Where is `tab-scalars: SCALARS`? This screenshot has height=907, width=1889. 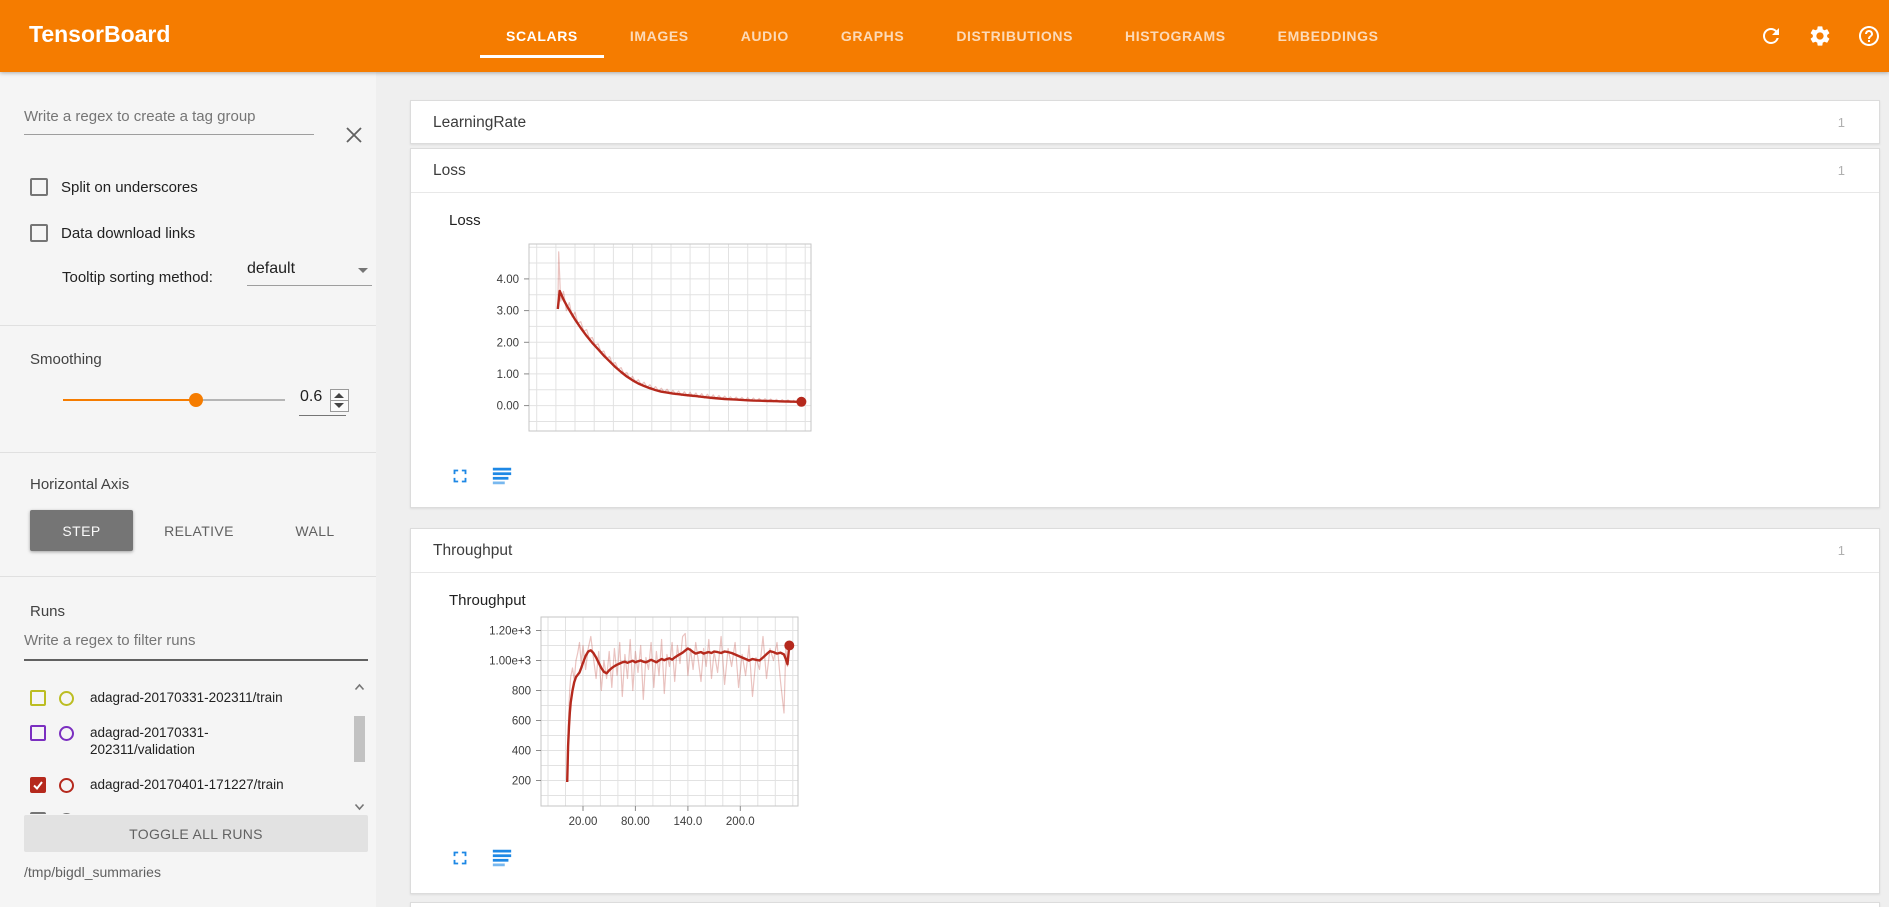 tab-scalars: SCALARS is located at coordinates (542, 36).